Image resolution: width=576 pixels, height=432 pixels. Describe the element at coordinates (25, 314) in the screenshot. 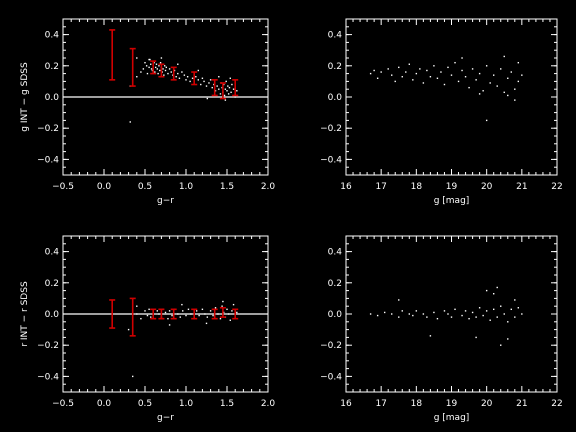

I see `y-axis-label: r INT − r SDSS` at that location.